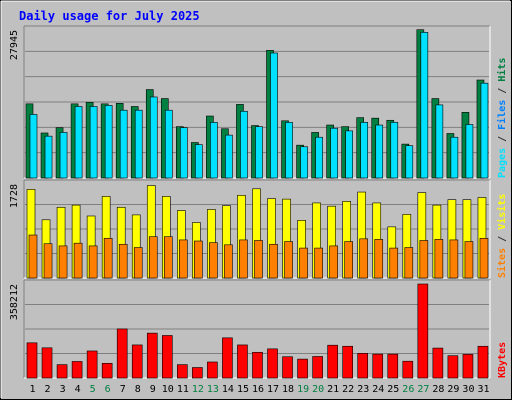 The width and height of the screenshot is (512, 400). Describe the element at coordinates (109, 16) in the screenshot. I see `chart-title: Daily usage for July 2025` at that location.